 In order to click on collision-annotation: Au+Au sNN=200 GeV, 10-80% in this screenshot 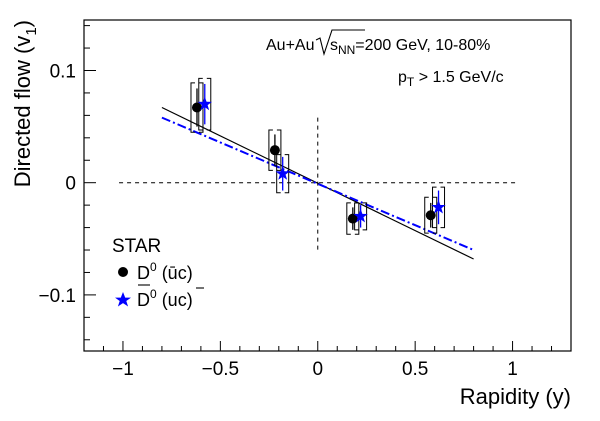, I will do `click(378, 47)`.